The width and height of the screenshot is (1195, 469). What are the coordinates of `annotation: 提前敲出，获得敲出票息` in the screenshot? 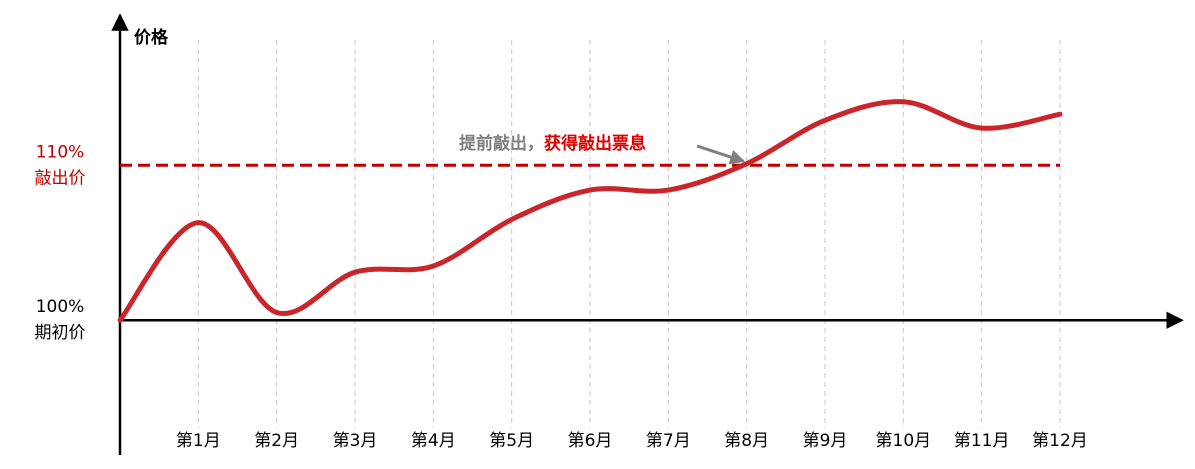 It's located at (552, 143).